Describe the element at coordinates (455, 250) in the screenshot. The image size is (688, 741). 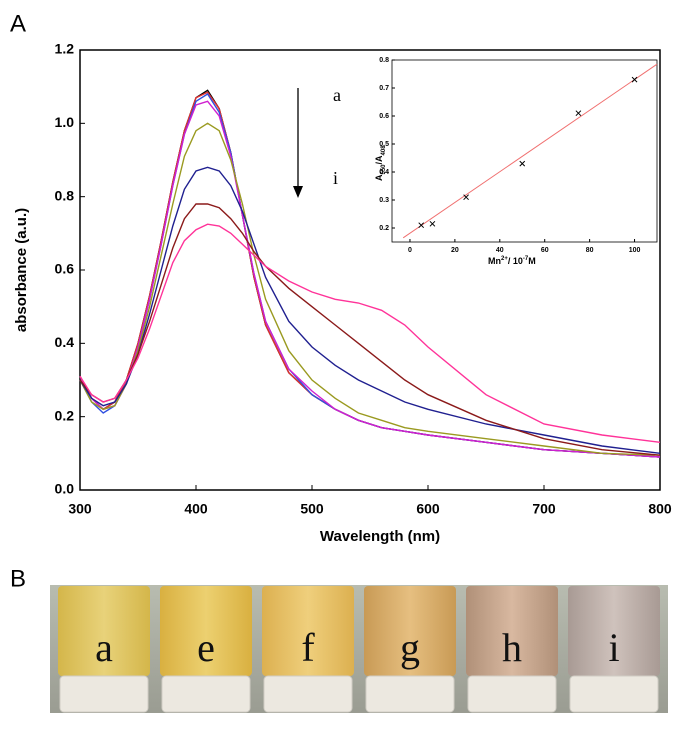
I see `x-tick-label: 20` at that location.